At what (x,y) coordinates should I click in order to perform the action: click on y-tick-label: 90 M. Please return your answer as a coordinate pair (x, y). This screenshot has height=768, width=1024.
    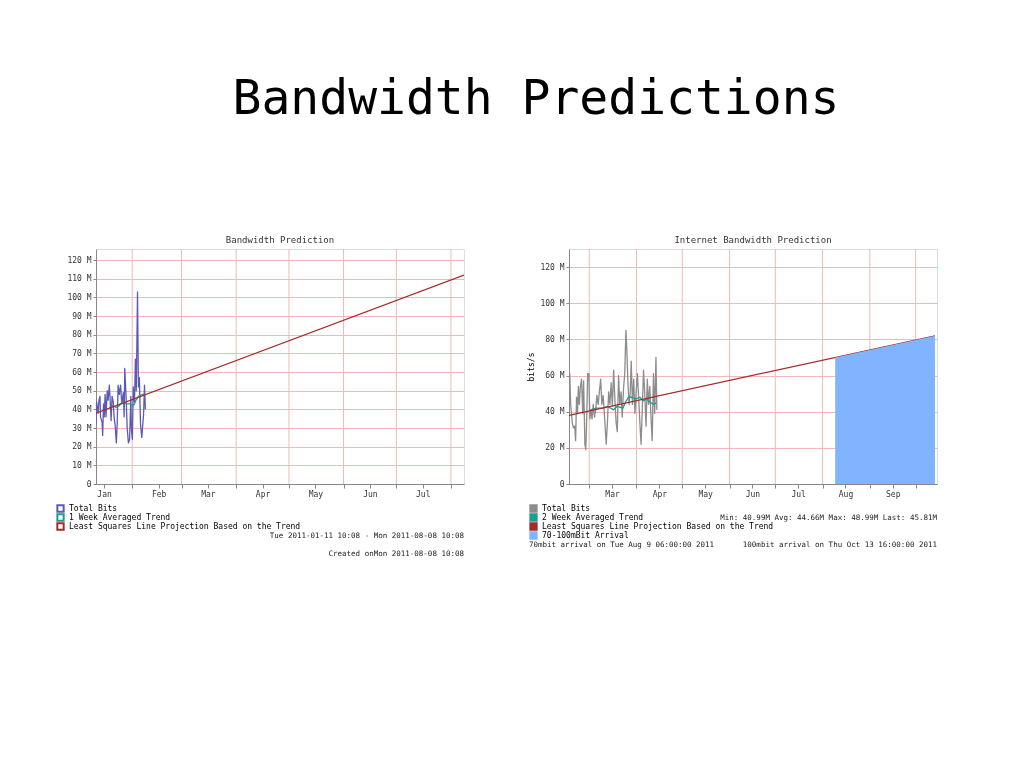
    Looking at the image, I should click on (82, 316).